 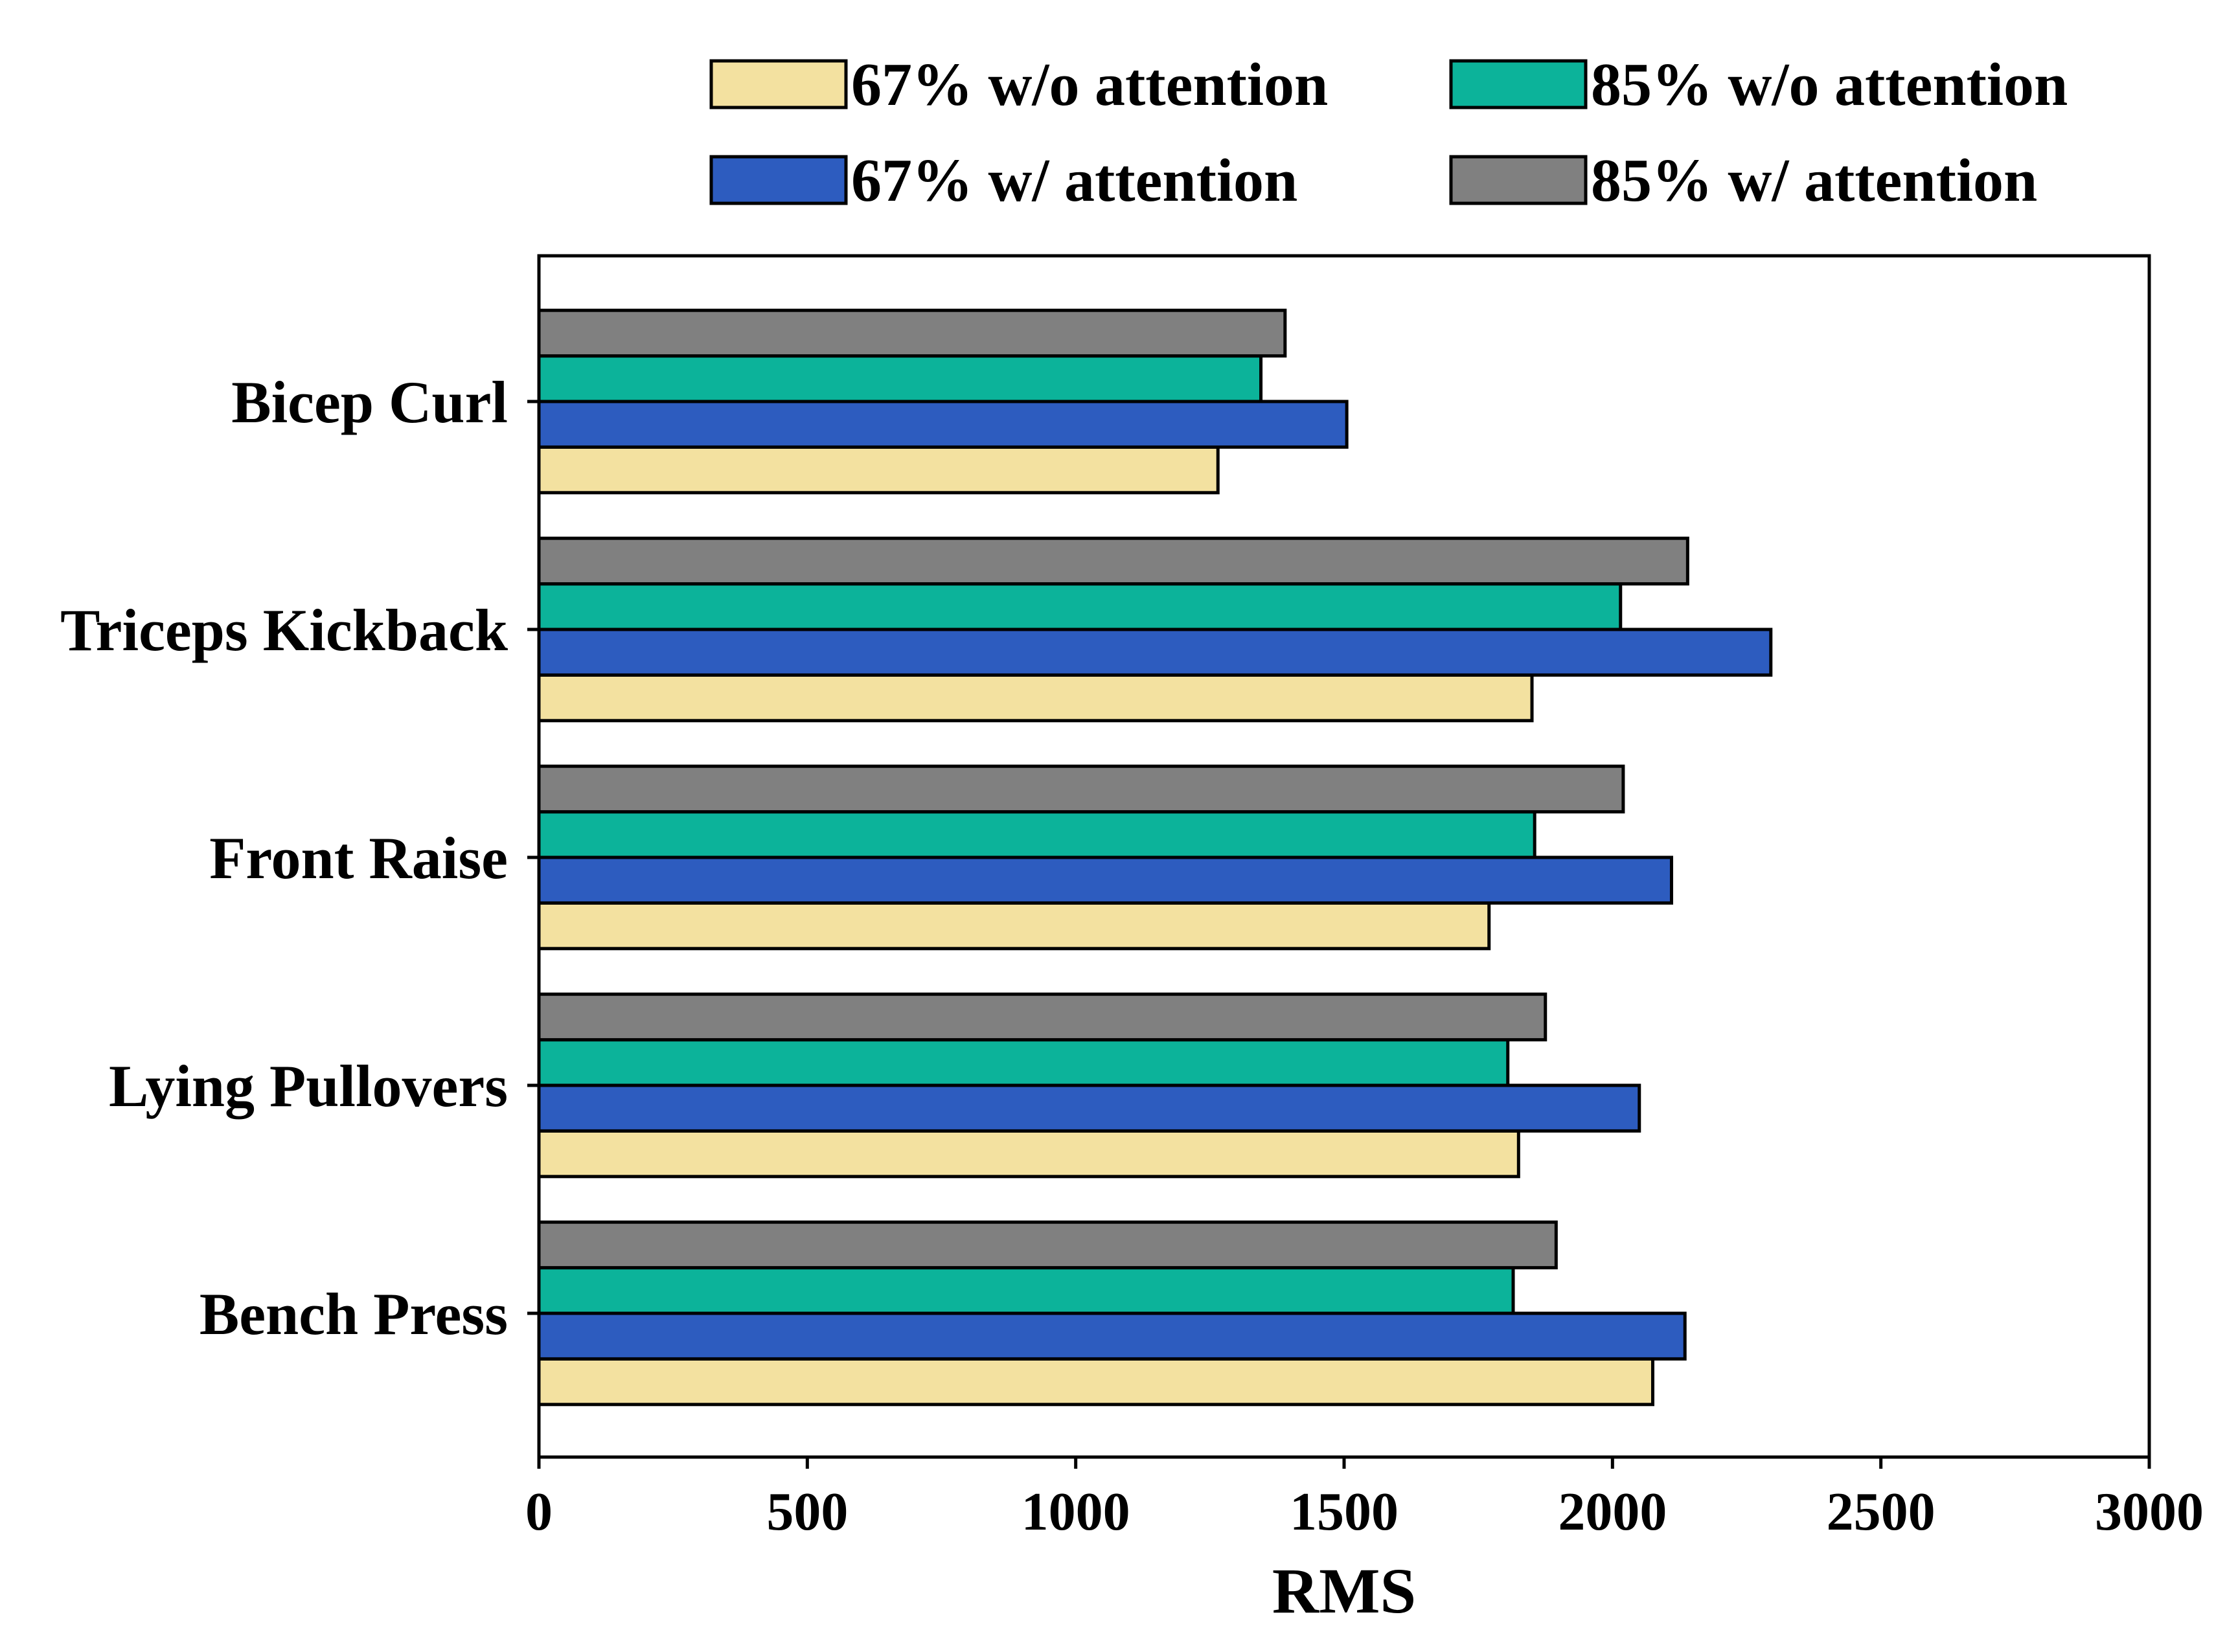 I want to click on bar-lying-pullovers-85pct-w-attention, so click(x=1042, y=1017).